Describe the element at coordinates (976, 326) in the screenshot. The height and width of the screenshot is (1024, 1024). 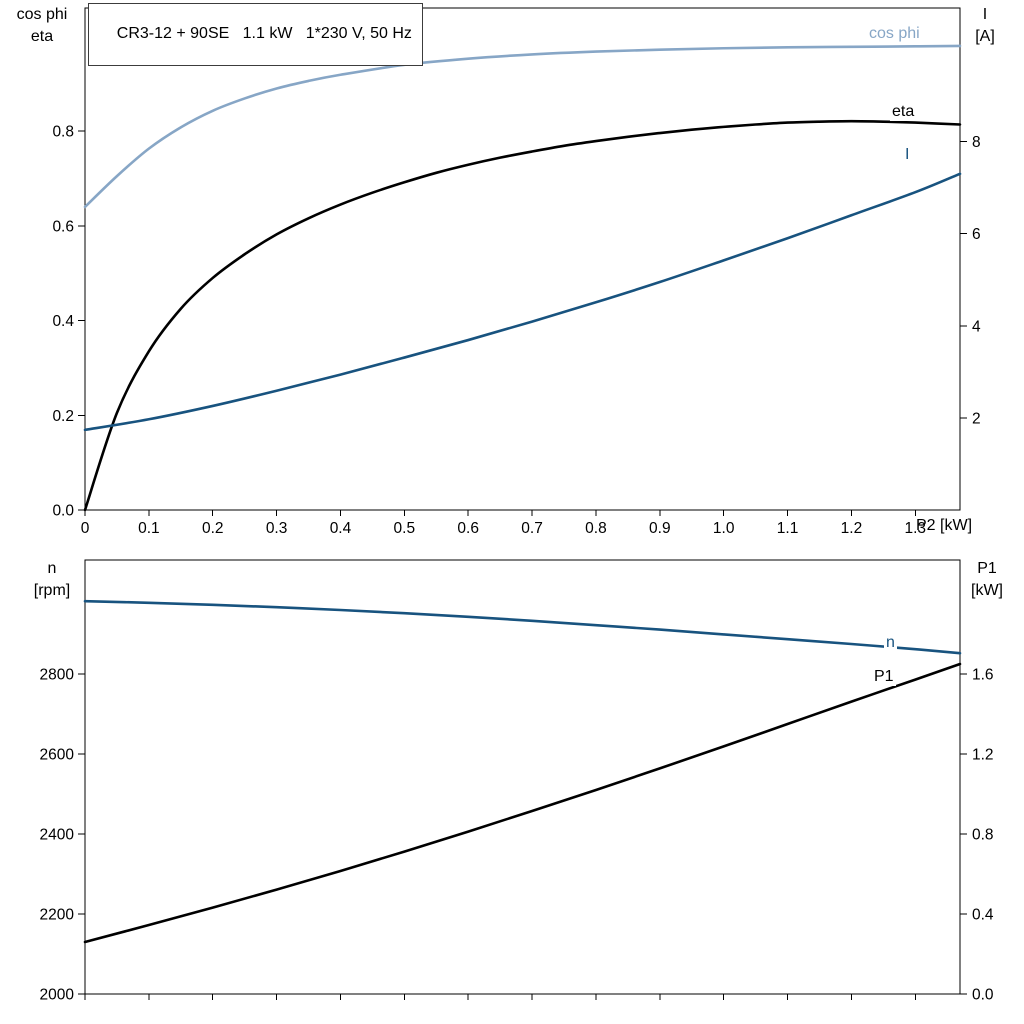
I see `right-tick-label: 4` at that location.